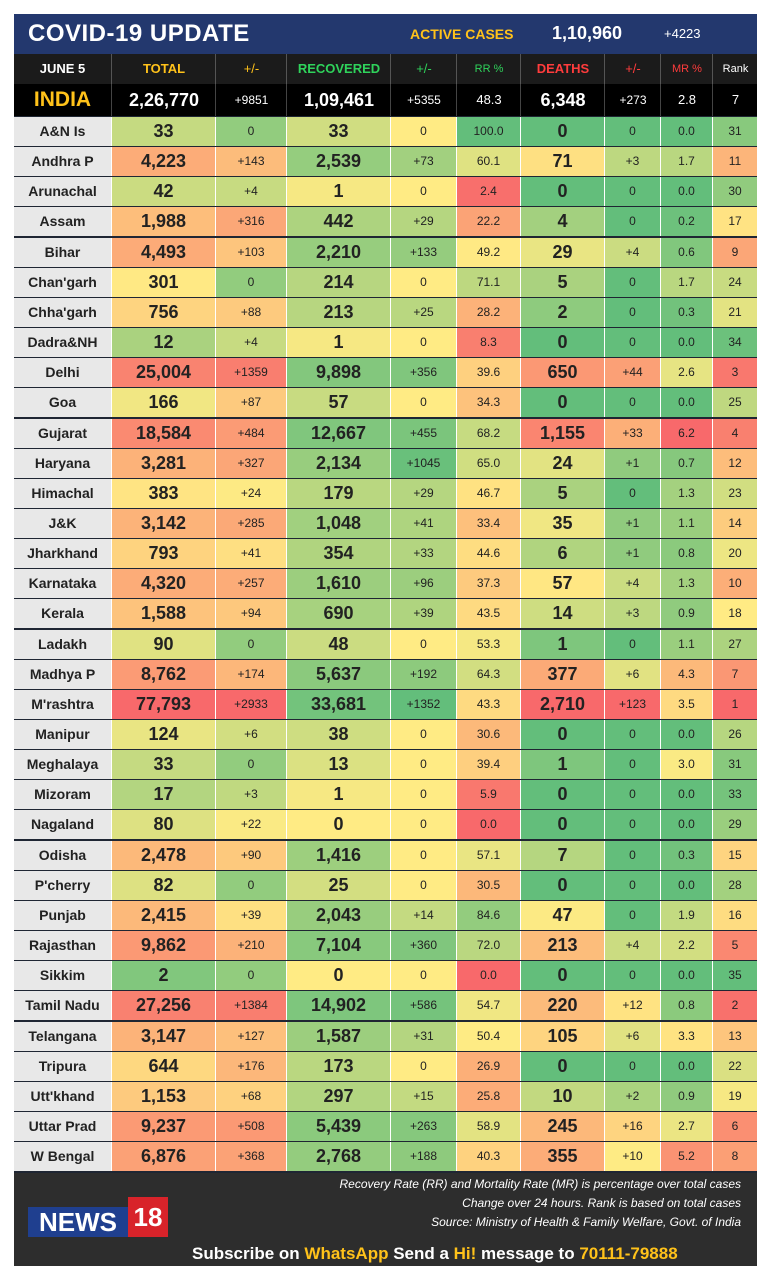 The height and width of the screenshot is (1280, 771). What do you see at coordinates (163, 584) in the screenshot?
I see `state-total: 4,320` at bounding box center [163, 584].